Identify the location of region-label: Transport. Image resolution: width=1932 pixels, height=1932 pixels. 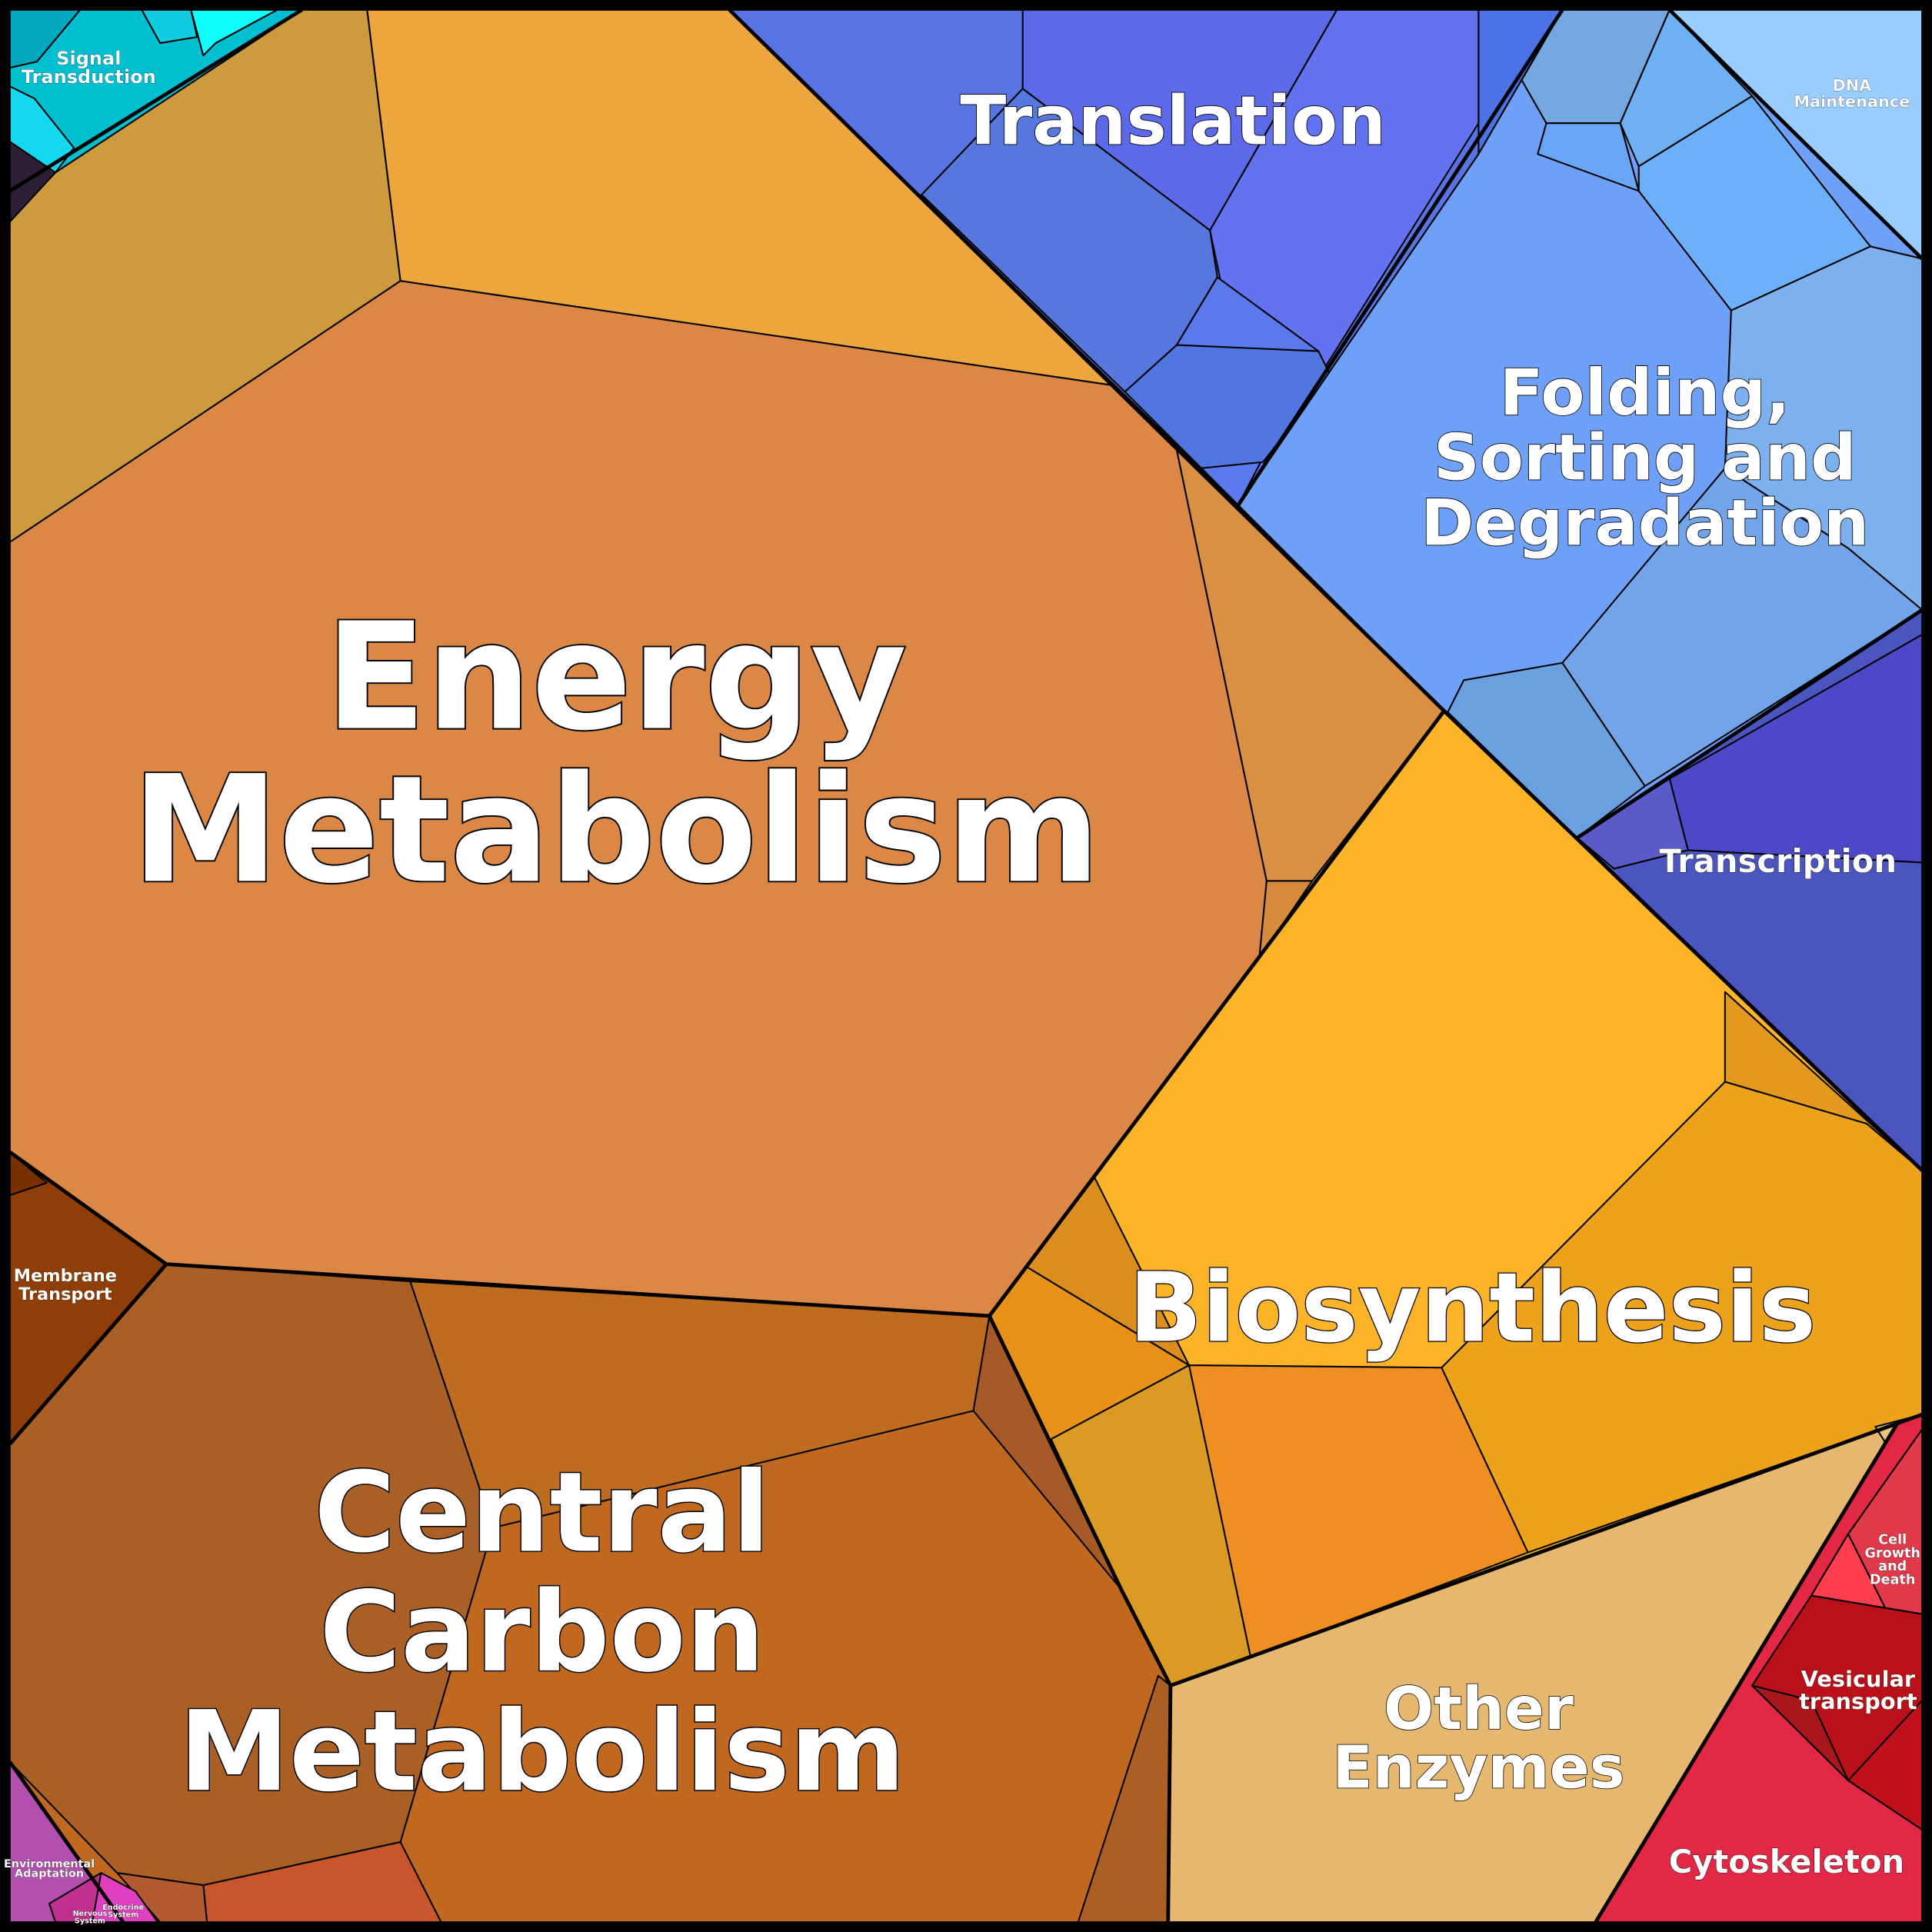
(65, 1294).